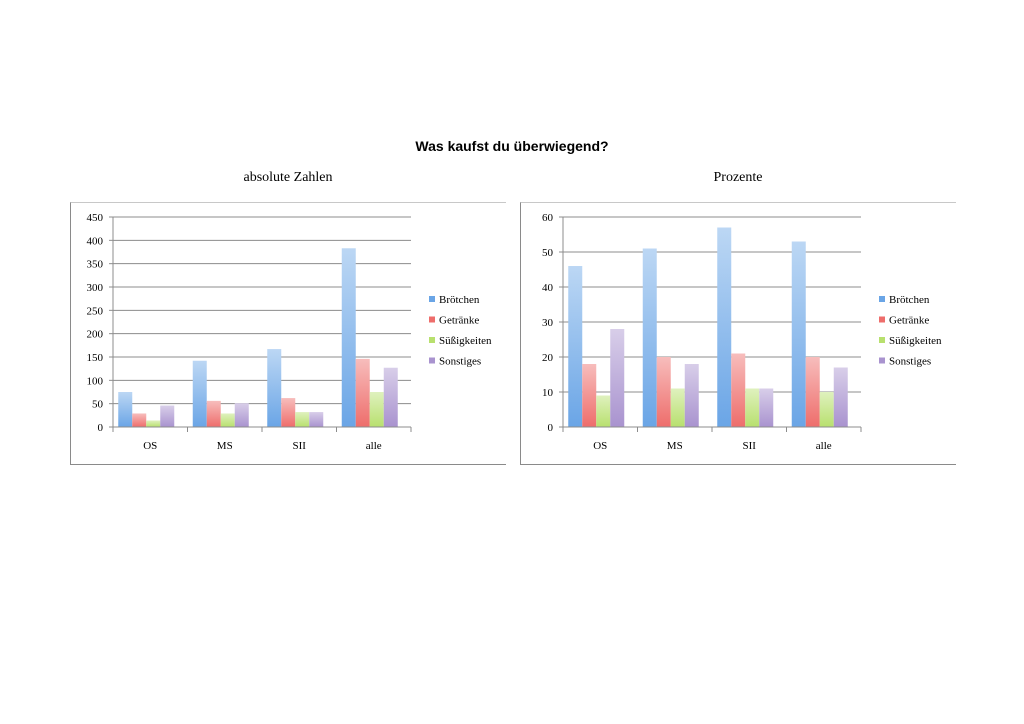 This screenshot has height=724, width=1024. Describe the element at coordinates (288, 177) in the screenshot. I see `chart-title-absolute: absolute Zahlen` at that location.